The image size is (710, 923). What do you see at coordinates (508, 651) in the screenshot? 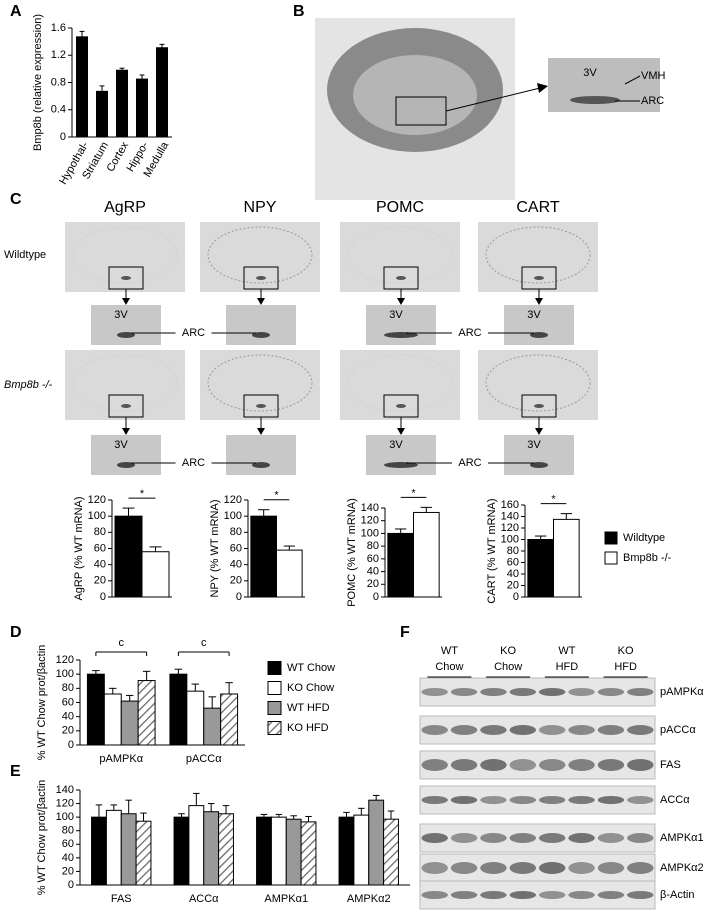
I see `group-genotype: KO` at bounding box center [508, 651].